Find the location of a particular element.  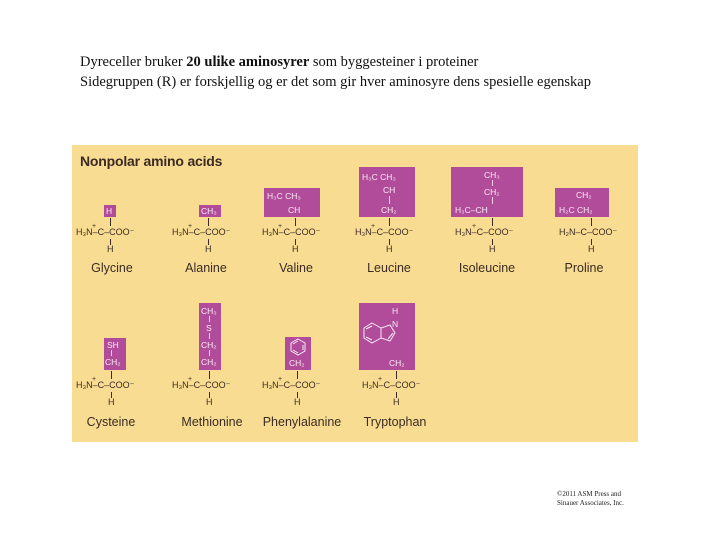

amino-acid-methionine: CH₃ S CH₂ CH₂ + H₃N–C–COO⁻ H Methionine is located at coordinates (217, 369).